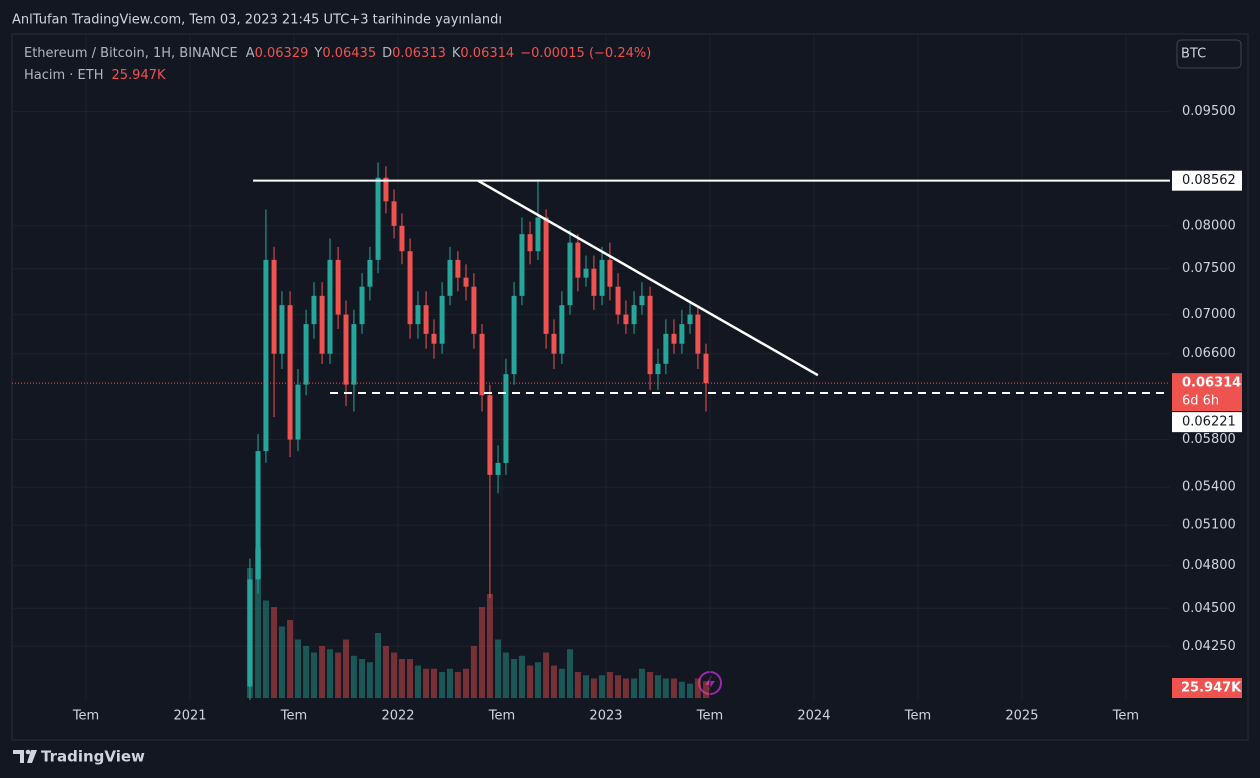 This screenshot has width=1260, height=778. Describe the element at coordinates (1209, 54) in the screenshot. I see `currency-button` at that location.